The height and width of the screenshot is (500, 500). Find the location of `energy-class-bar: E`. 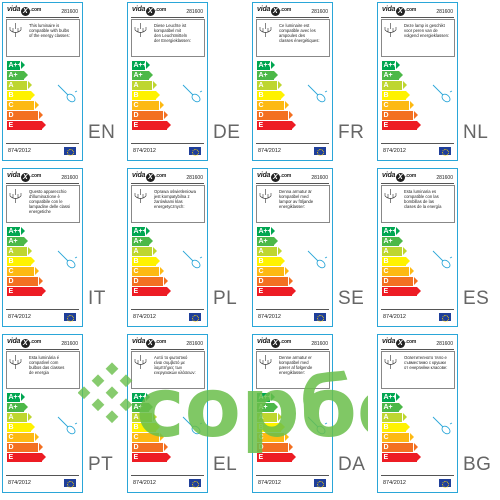

energy-class-bar: E is located at coordinates (276, 125).